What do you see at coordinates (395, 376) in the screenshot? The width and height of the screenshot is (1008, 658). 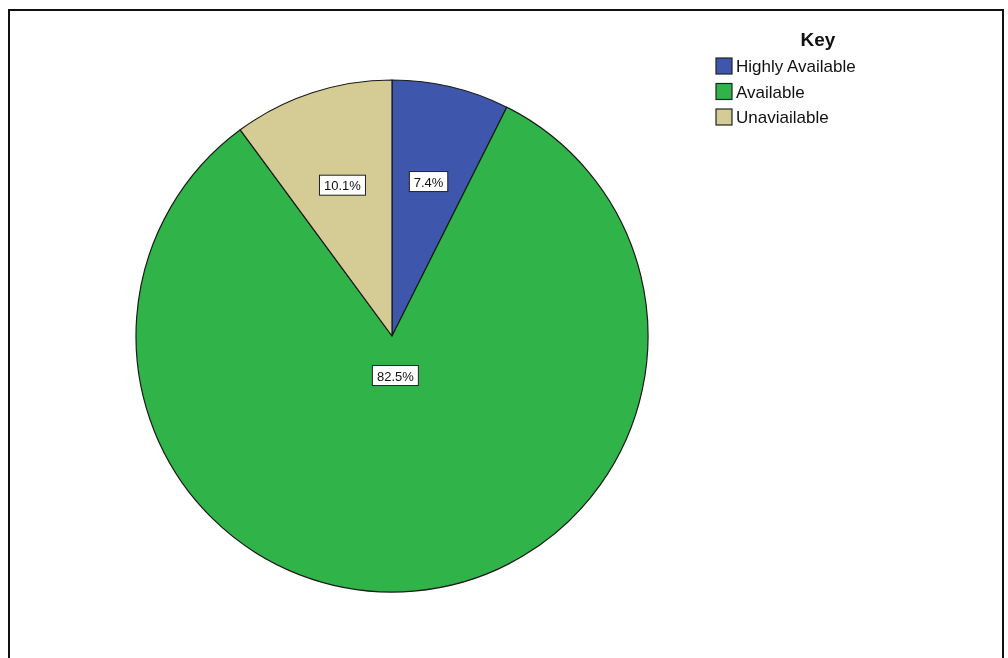 I see `data-label: 82.5%` at bounding box center [395, 376].